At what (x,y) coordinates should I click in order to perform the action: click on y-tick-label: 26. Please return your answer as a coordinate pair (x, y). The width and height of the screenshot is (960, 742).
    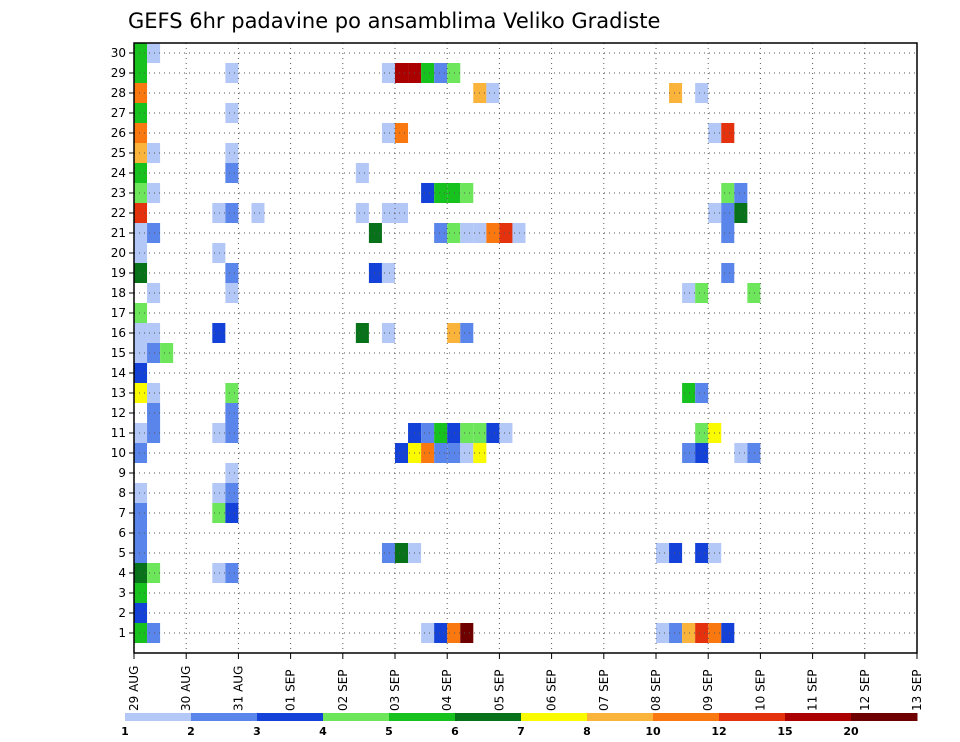
    Looking at the image, I should click on (118, 133).